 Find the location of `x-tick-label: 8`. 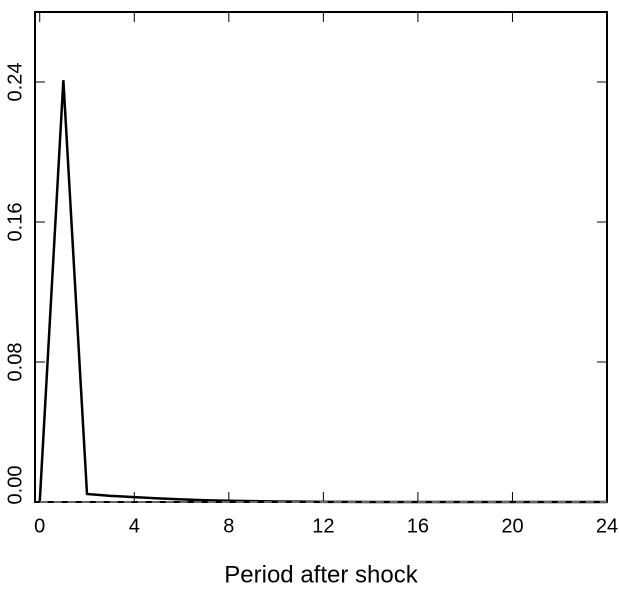

x-tick-label: 8 is located at coordinates (228, 526).